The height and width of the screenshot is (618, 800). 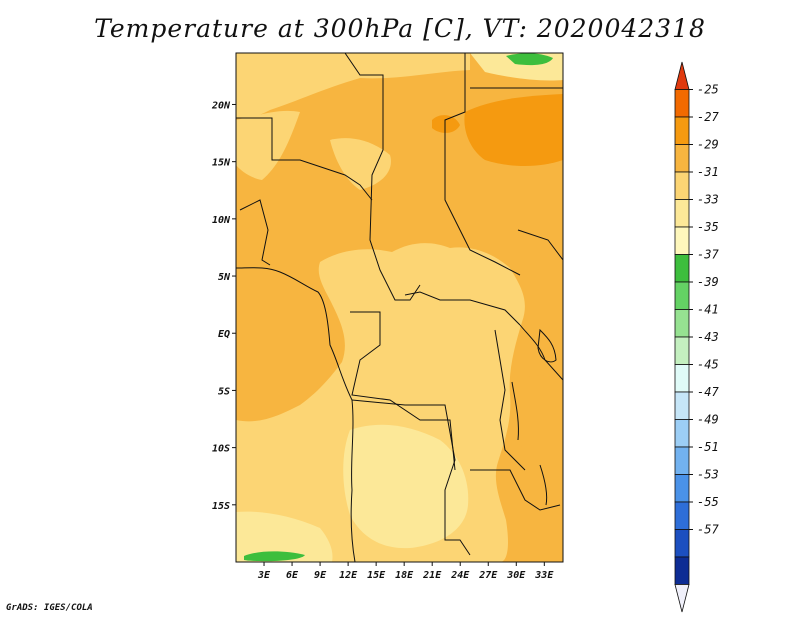 I want to click on lake-malawi, so click(x=543, y=485).